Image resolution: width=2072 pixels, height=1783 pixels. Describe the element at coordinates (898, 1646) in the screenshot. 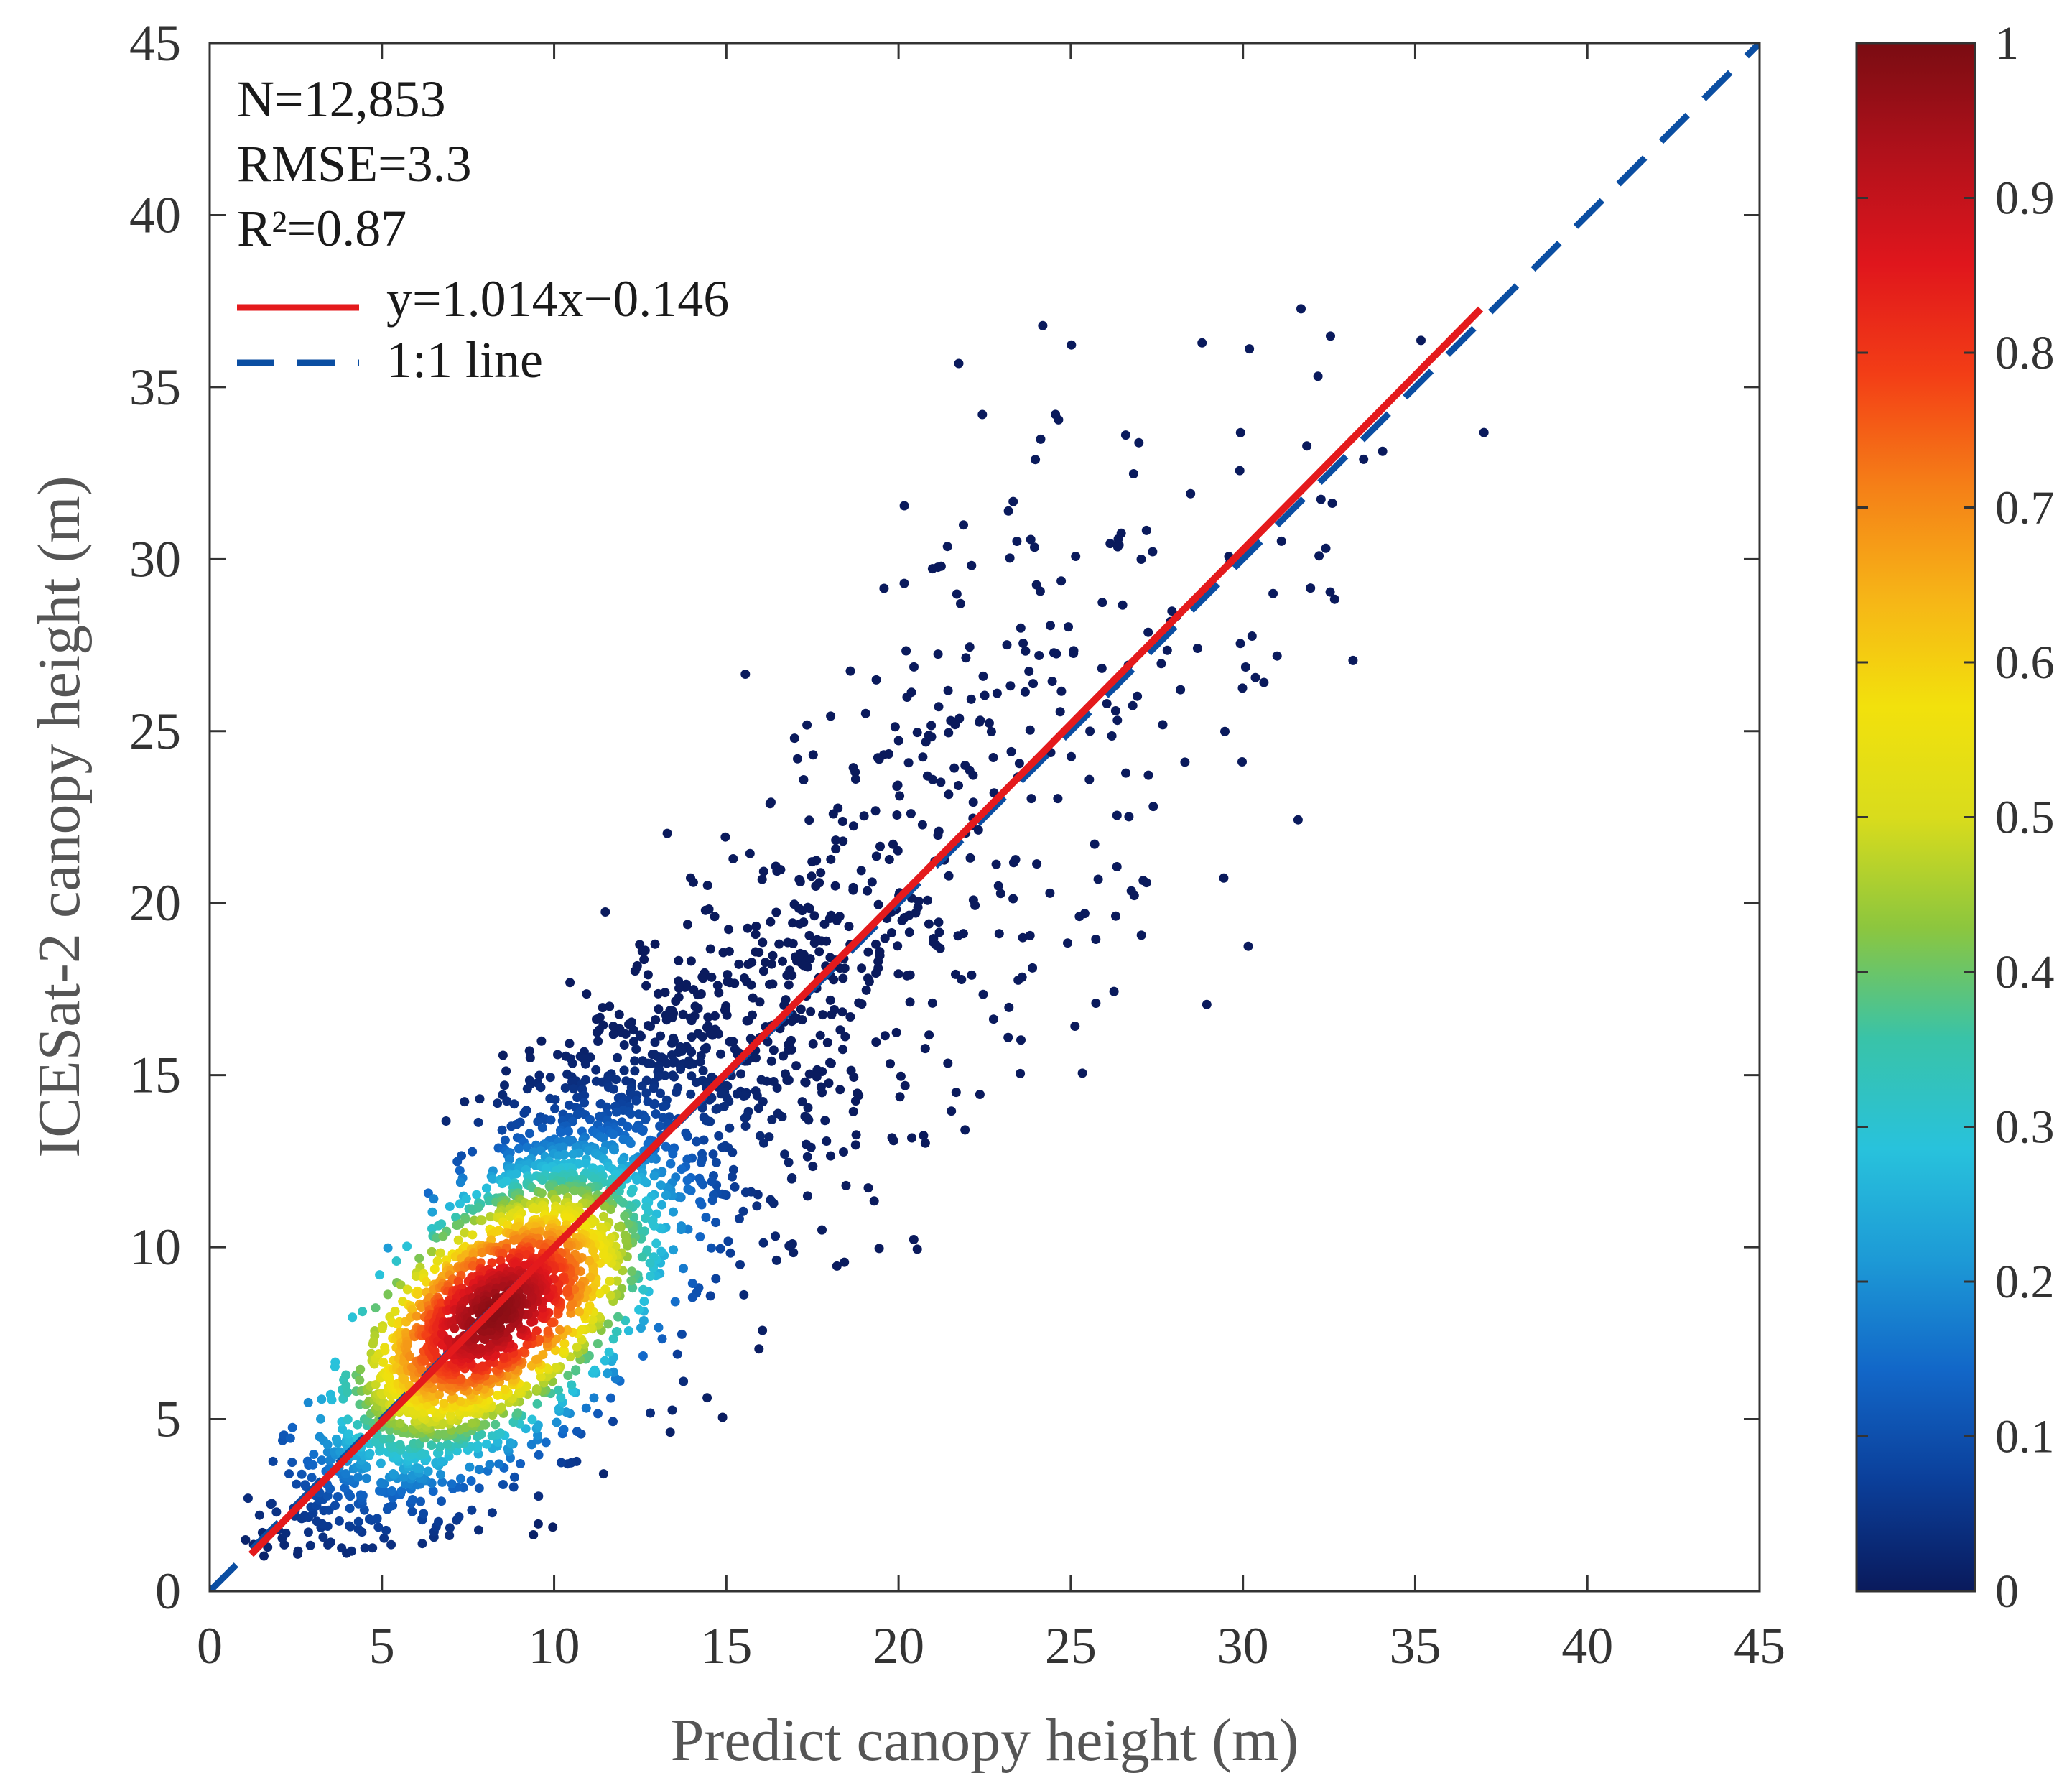

I see `x-tick-label: 20` at that location.